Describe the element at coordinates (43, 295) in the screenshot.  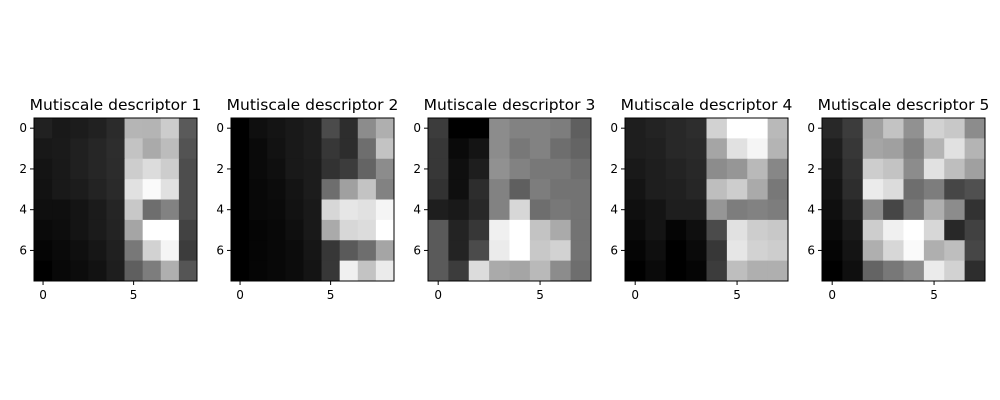
I see `x-tick-label: 0` at that location.